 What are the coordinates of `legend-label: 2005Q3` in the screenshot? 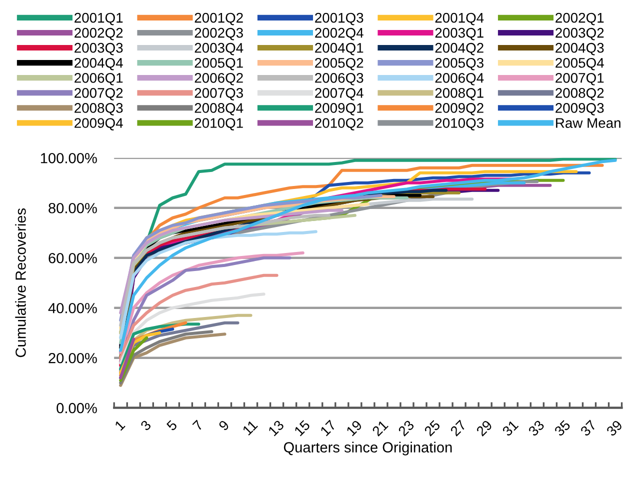 It's located at (459, 64).